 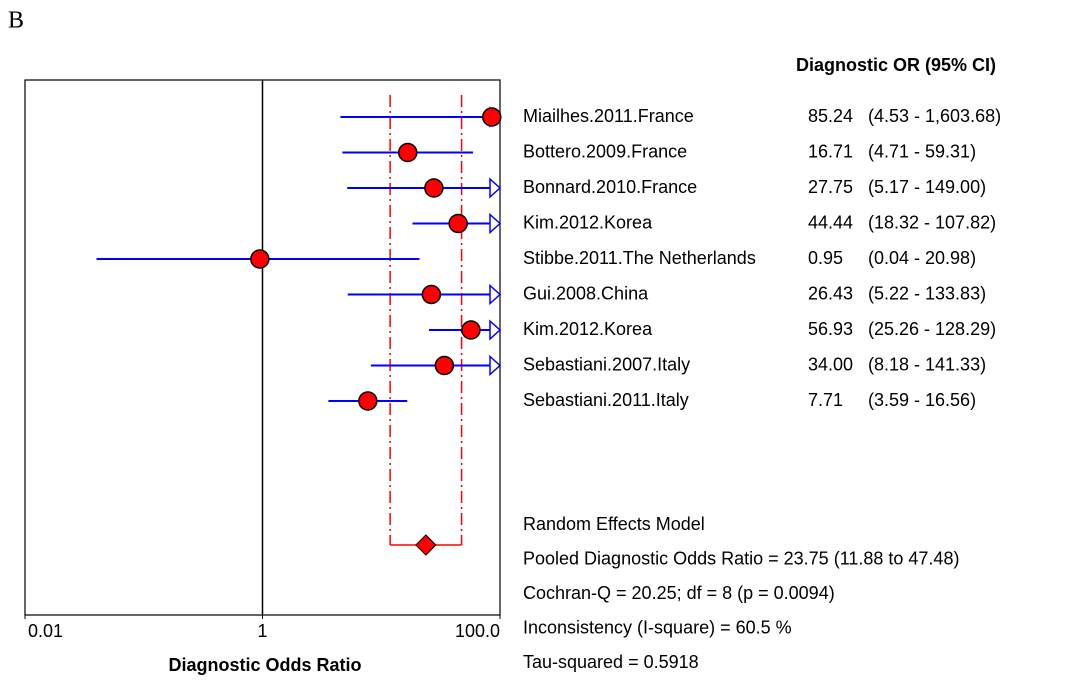 I want to click on study-name: Sebastiani.2011.Italy, so click(x=606, y=400).